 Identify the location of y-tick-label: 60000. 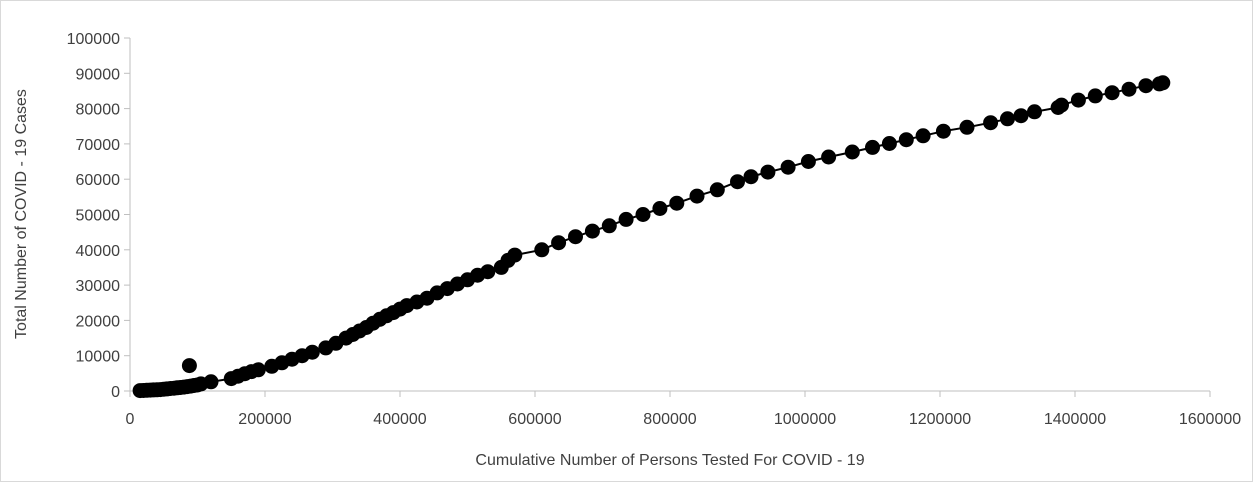
(98, 180).